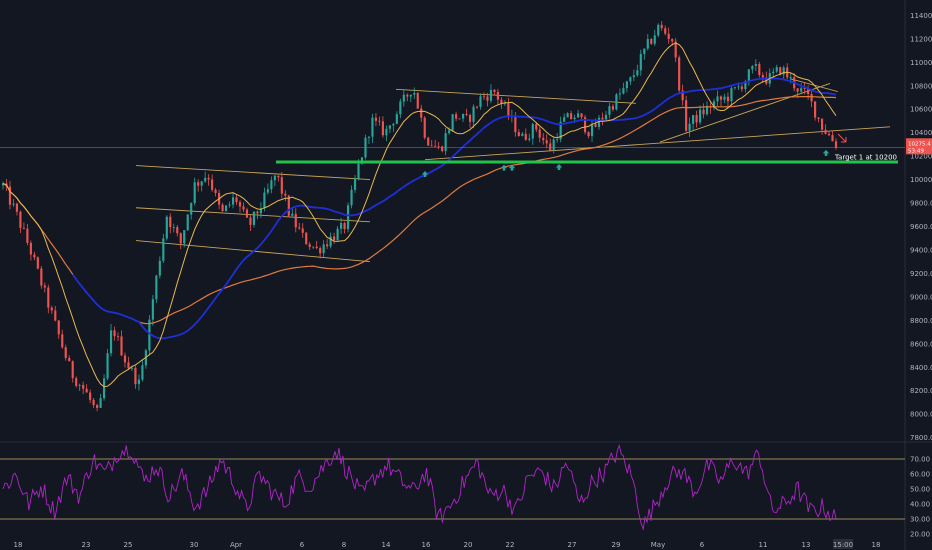  Describe the element at coordinates (921, 368) in the screenshot. I see `price-tick-label: 8400.00` at that location.